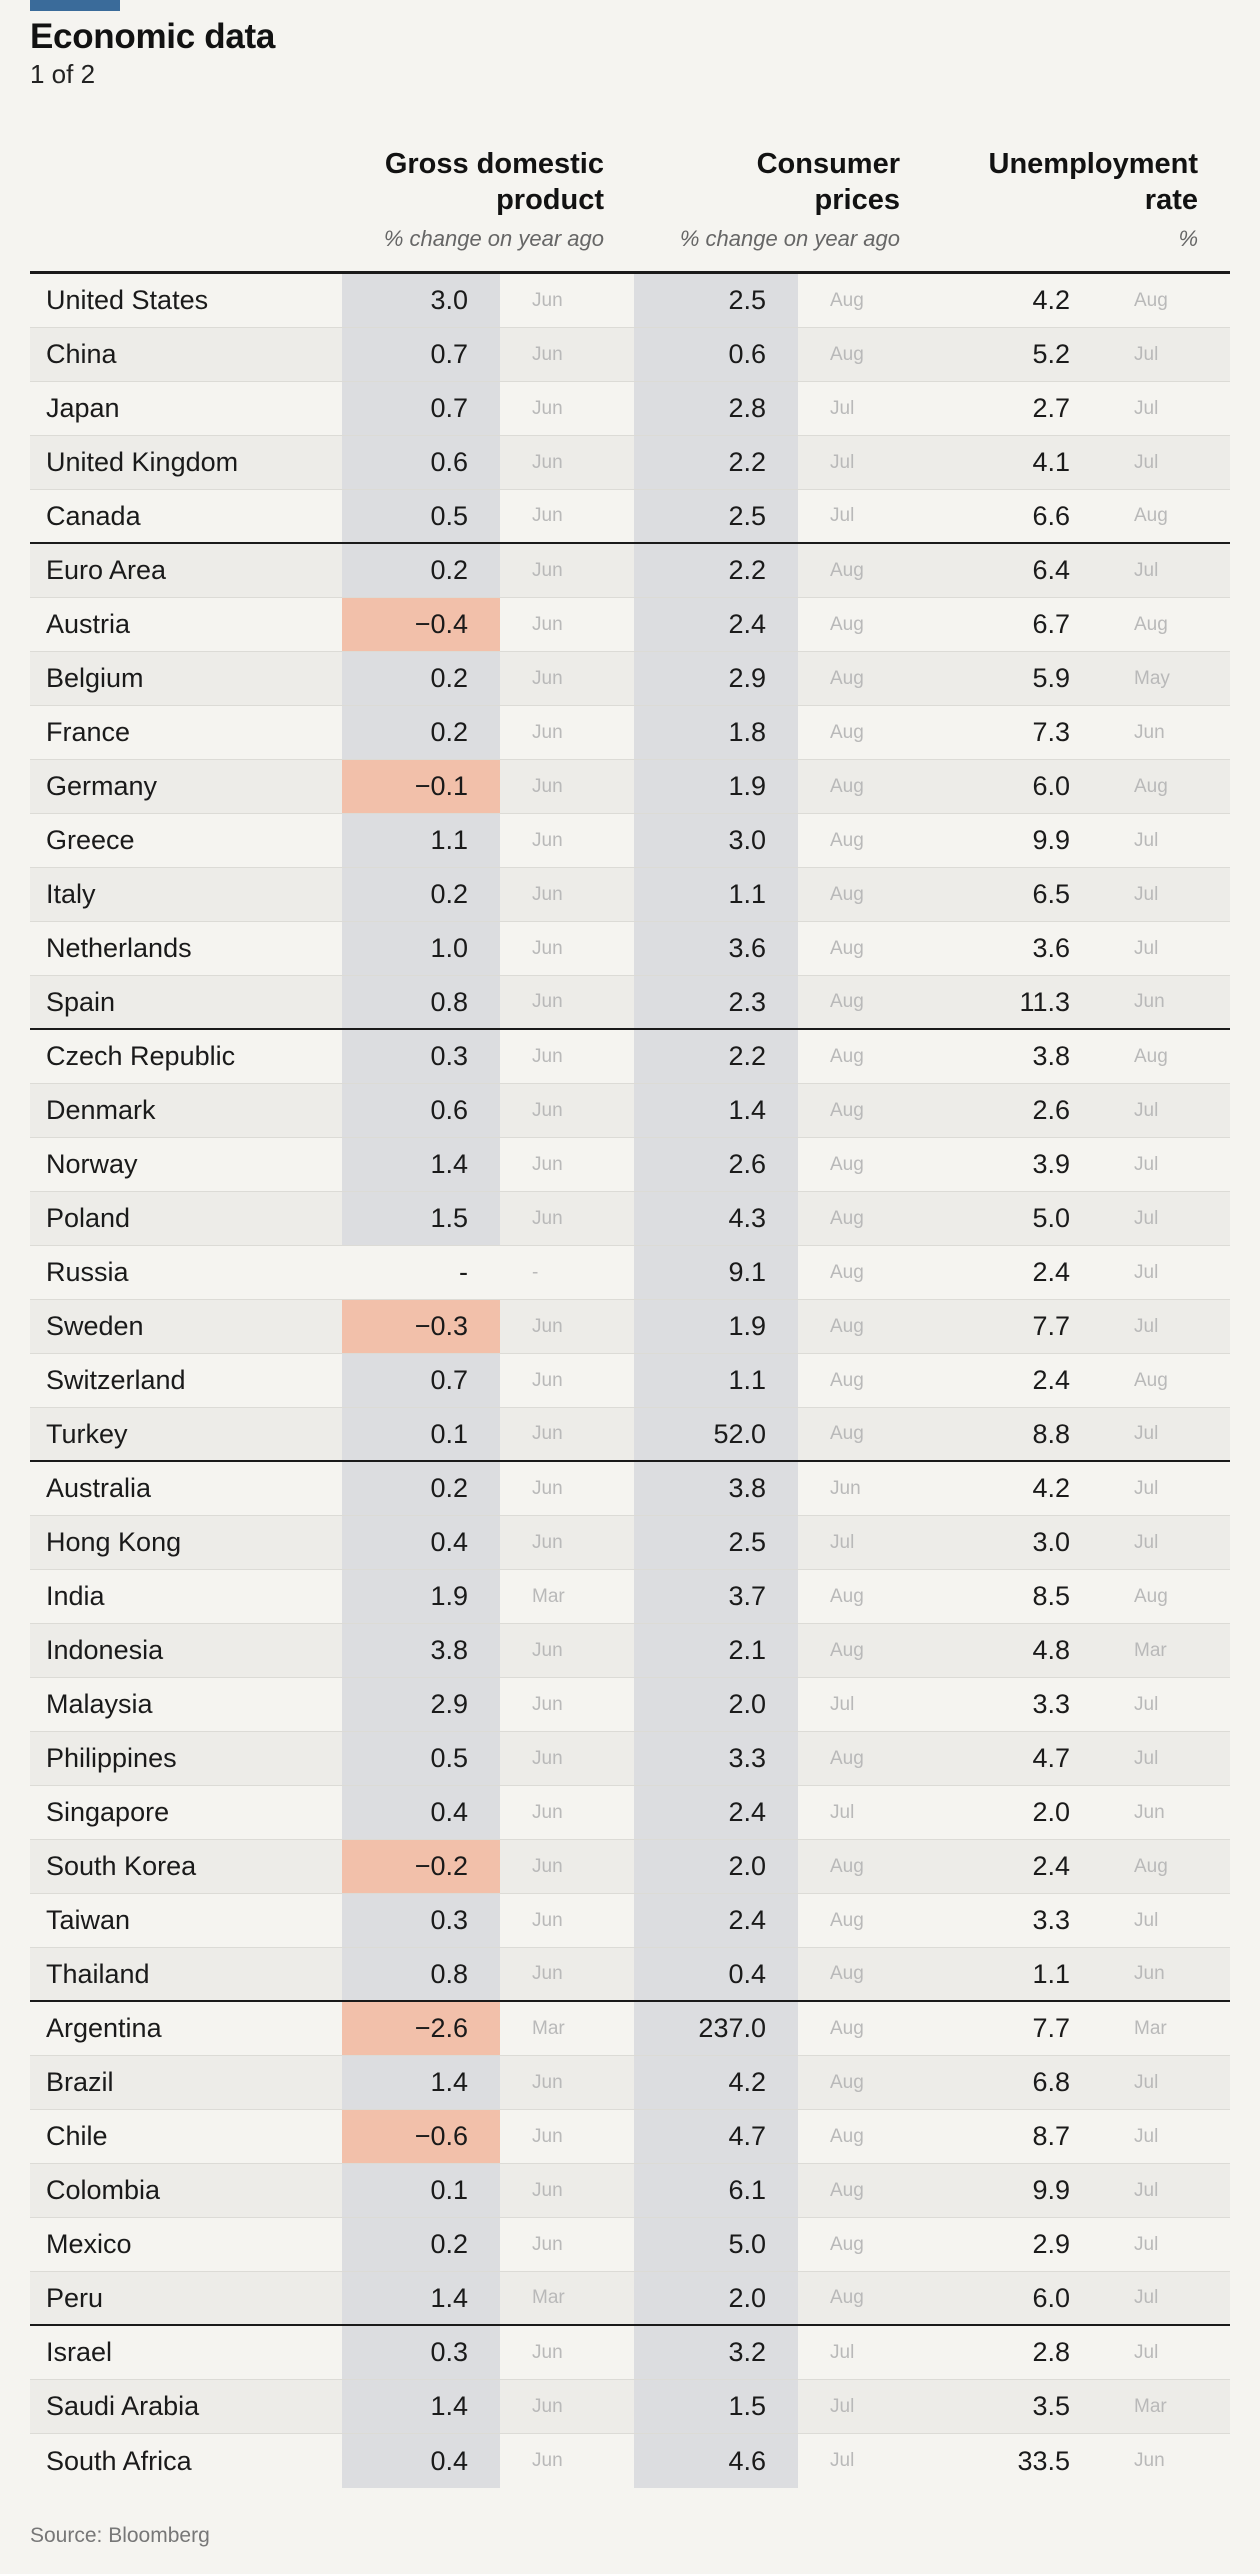 The width and height of the screenshot is (1260, 2574). Describe the element at coordinates (630, 2029) in the screenshot. I see `table-row: Argentina −2.6 Mar 237.0 Aug 7.7 Mar` at that location.